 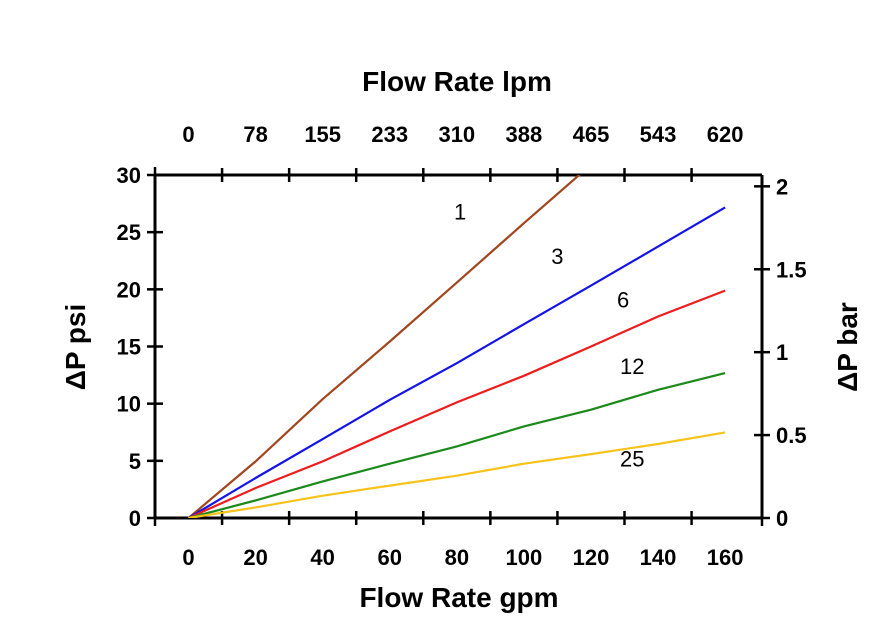 I want to click on x-tick-label: 20, so click(x=255, y=557).